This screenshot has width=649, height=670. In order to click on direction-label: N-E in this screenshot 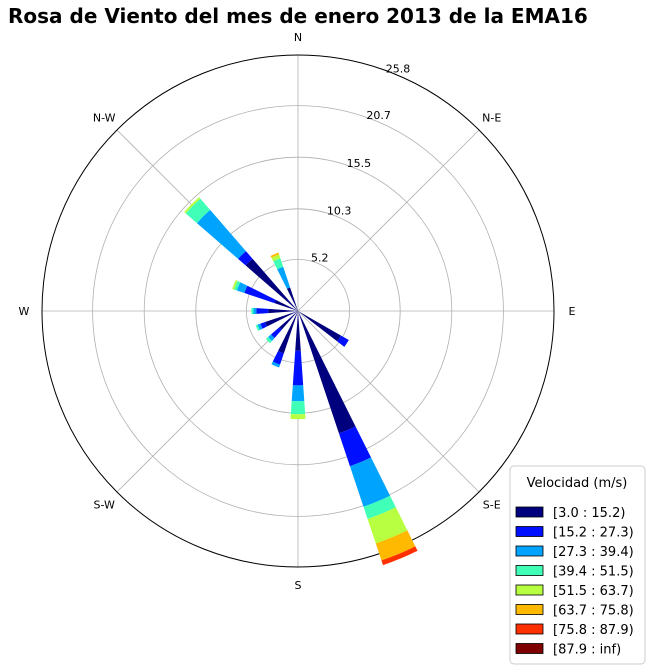, I will do `click(491, 117)`.